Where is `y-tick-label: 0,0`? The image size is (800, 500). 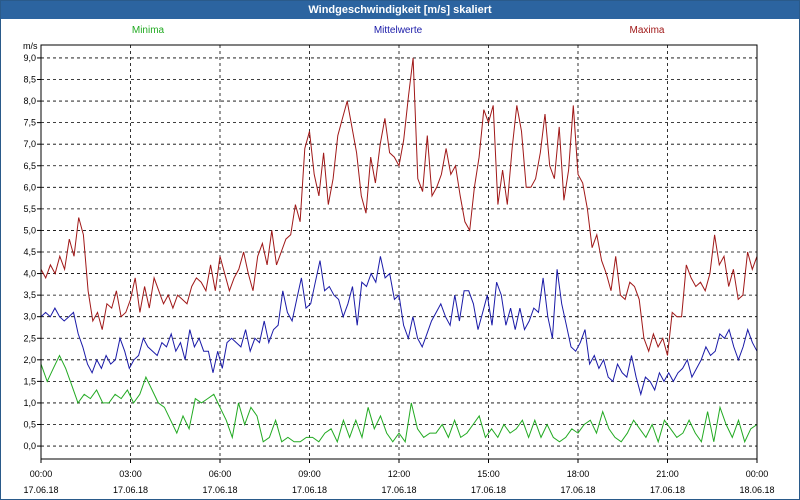 y-tick-label: 0,0 is located at coordinates (29, 446).